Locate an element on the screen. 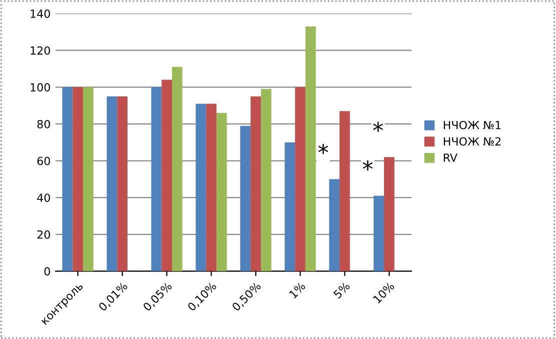 The width and height of the screenshot is (556, 339). y-tick-label: 0 is located at coordinates (47, 271).